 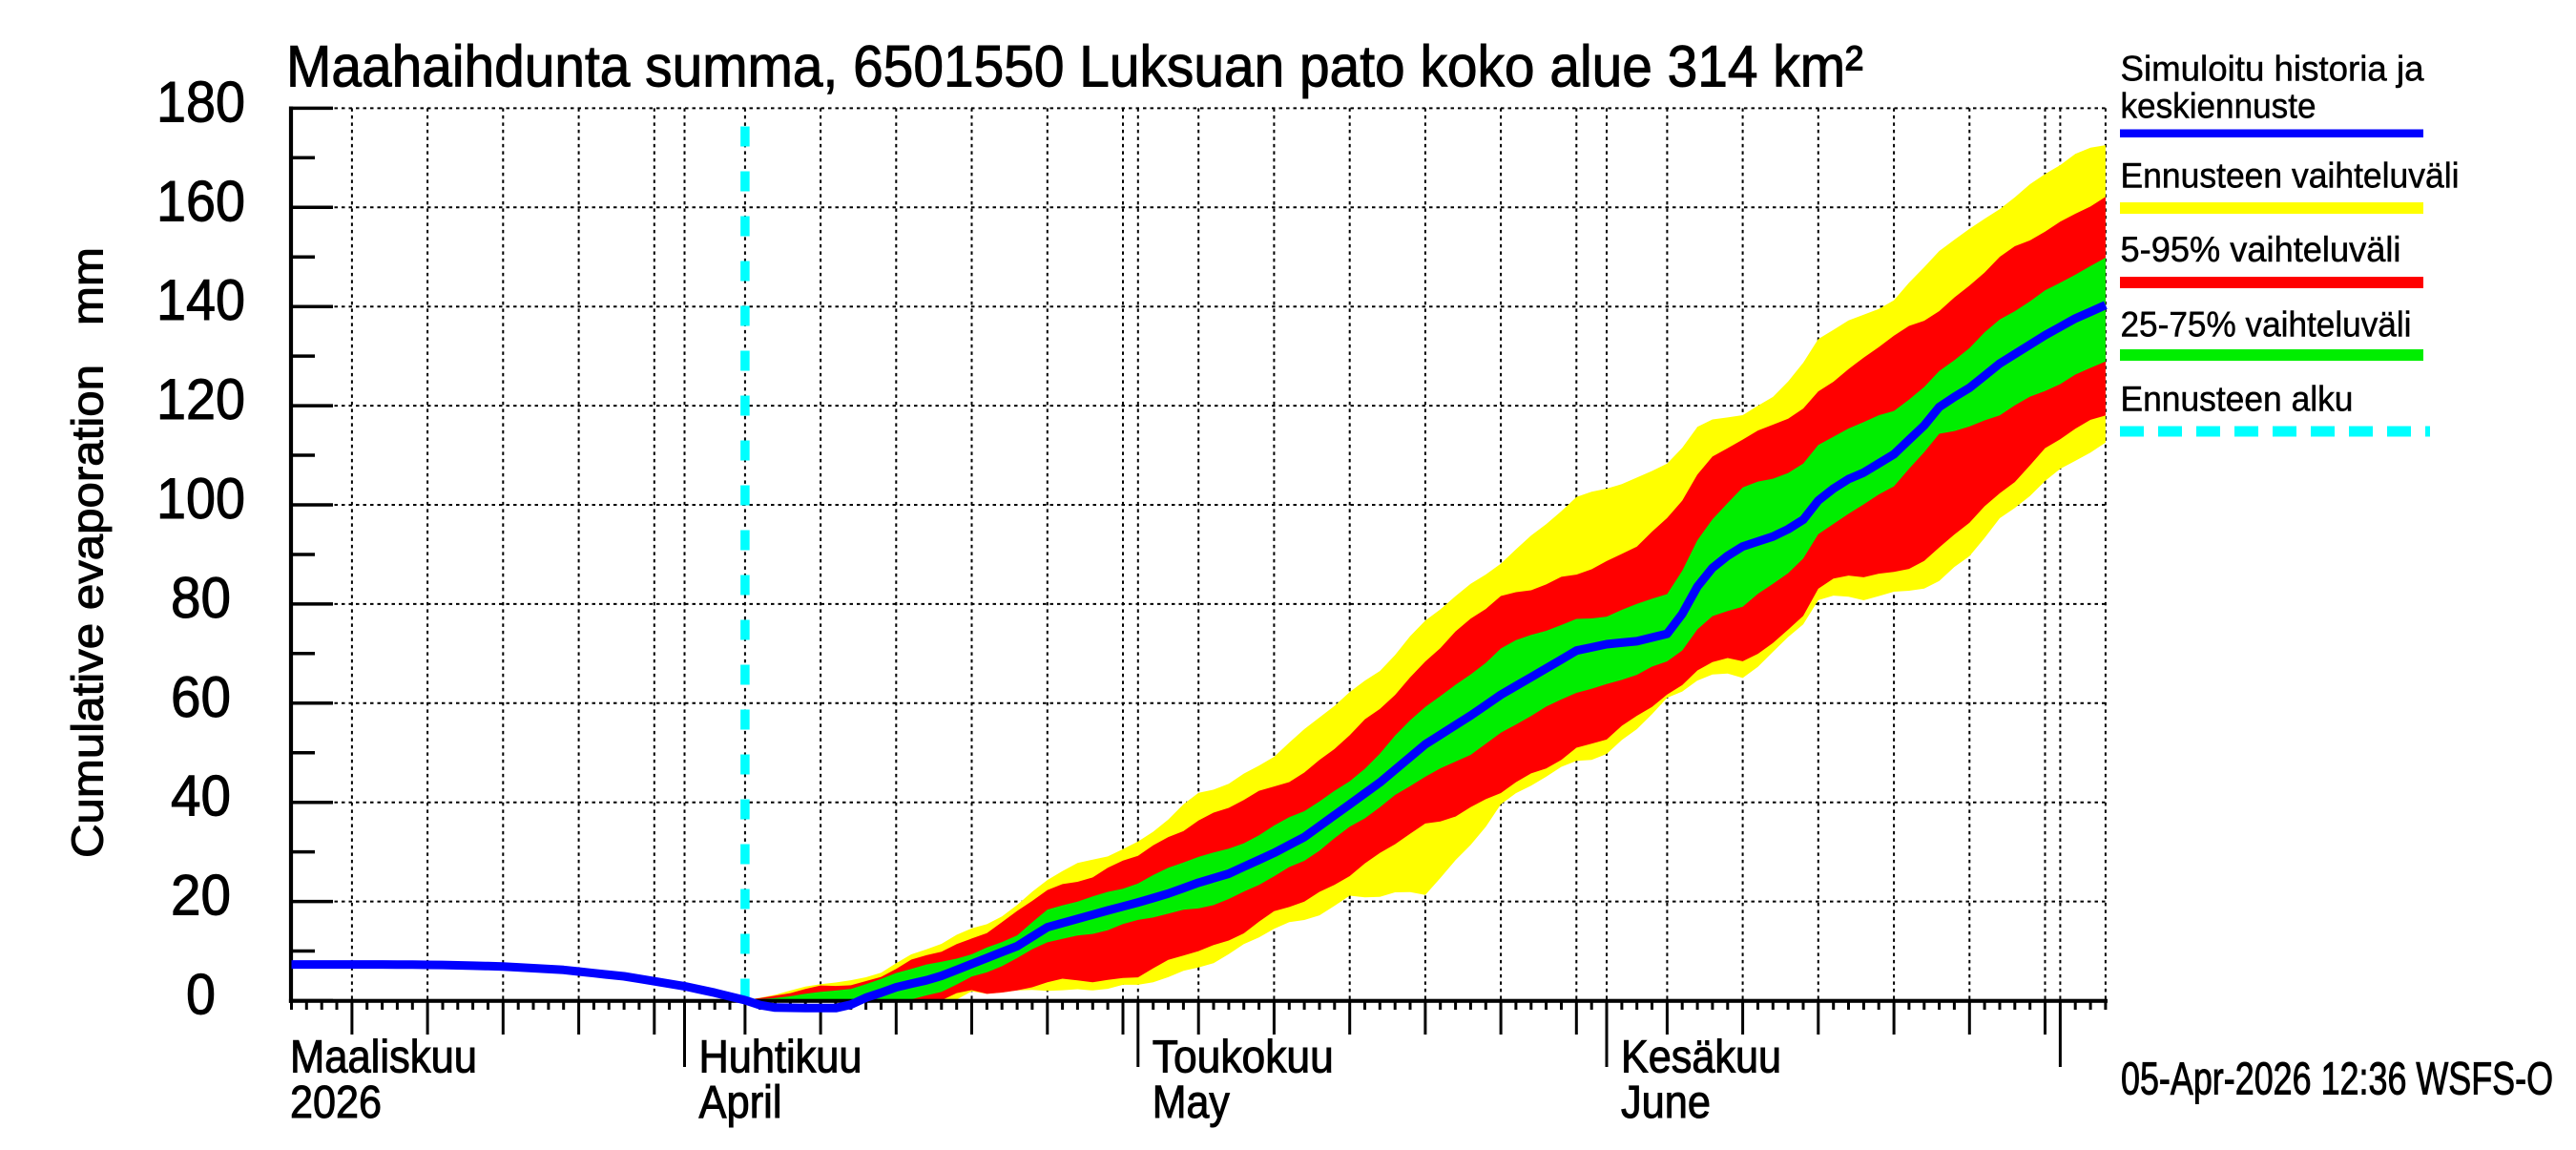 I want to click on svg-text: keskiennuste, so click(x=2218, y=106).